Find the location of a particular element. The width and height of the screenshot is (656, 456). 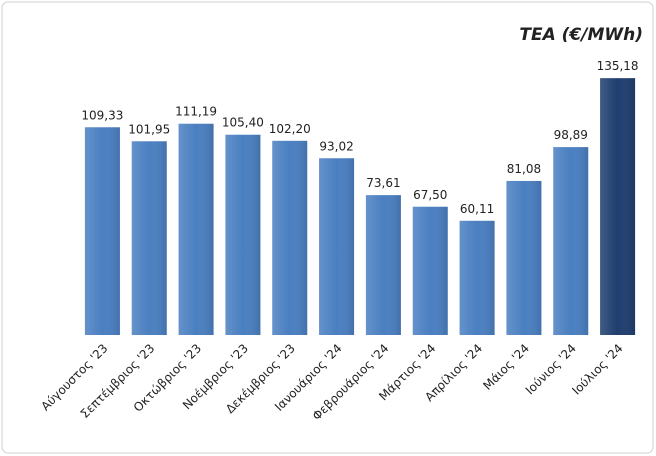

data-label: 105,40 is located at coordinates (243, 123).